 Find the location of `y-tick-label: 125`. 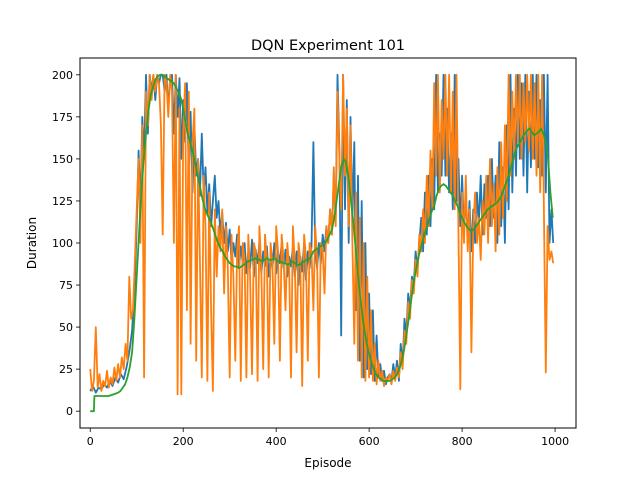

y-tick-label: 125 is located at coordinates (62, 201).